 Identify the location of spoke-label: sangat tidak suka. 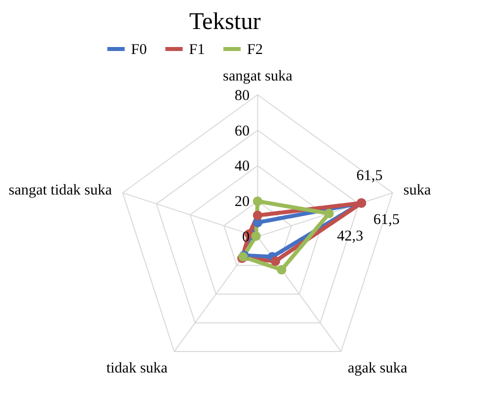
(60, 190).